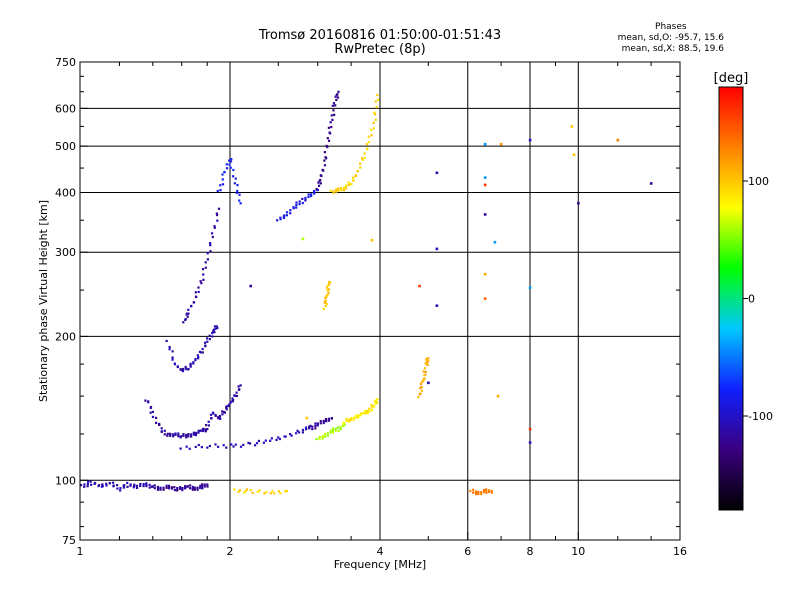 This screenshot has width=800, height=600. What do you see at coordinates (69, 540) in the screenshot?
I see `y-tick-label: 75` at bounding box center [69, 540].